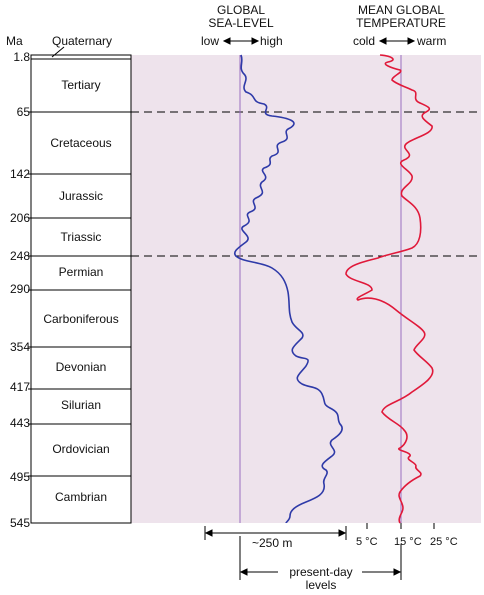 This screenshot has width=484, height=595. Describe the element at coordinates (19, 387) in the screenshot. I see `age-label: 417` at that location.